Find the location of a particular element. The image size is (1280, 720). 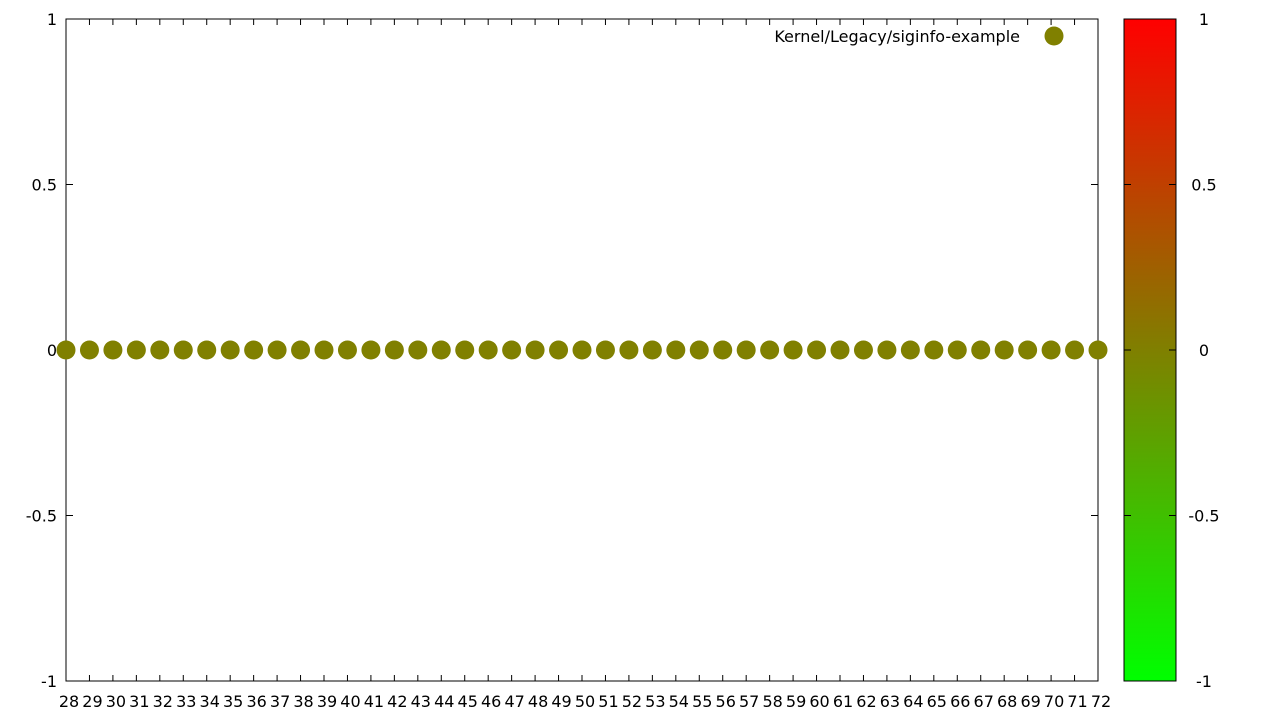

x-tick-label: 63 is located at coordinates (890, 701).